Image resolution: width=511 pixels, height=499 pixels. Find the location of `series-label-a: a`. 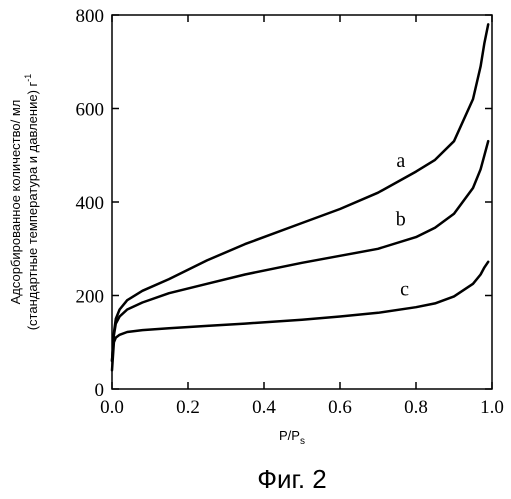

series-label-a: a is located at coordinates (400, 161).